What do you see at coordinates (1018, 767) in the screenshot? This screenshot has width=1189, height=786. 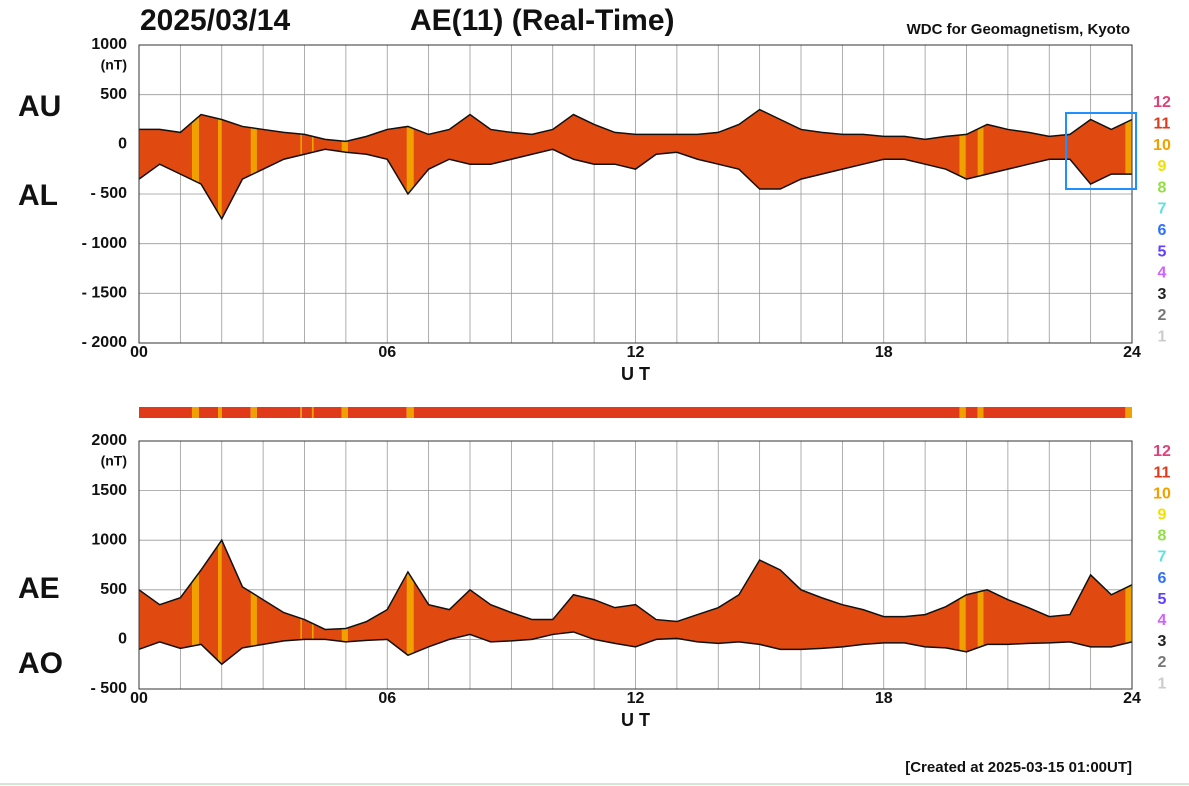 I see `footer: [Created at 2025-03-15 01:00UT]` at bounding box center [1018, 767].